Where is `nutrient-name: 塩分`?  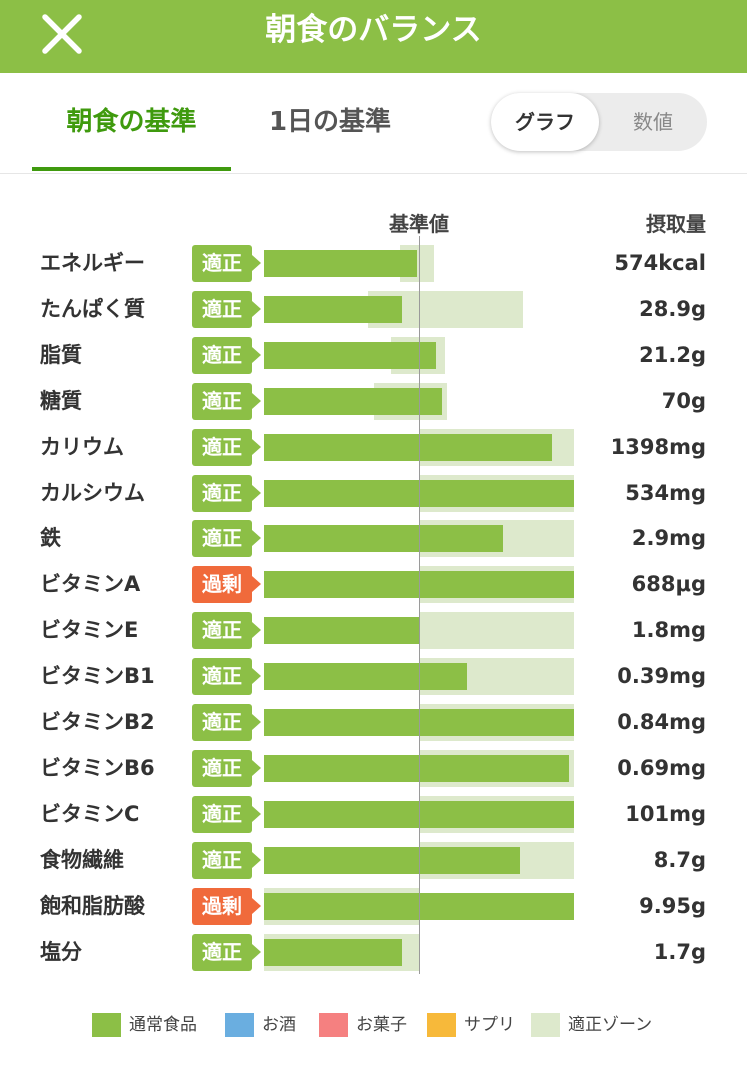 nutrient-name: 塩分 is located at coordinates (61, 951).